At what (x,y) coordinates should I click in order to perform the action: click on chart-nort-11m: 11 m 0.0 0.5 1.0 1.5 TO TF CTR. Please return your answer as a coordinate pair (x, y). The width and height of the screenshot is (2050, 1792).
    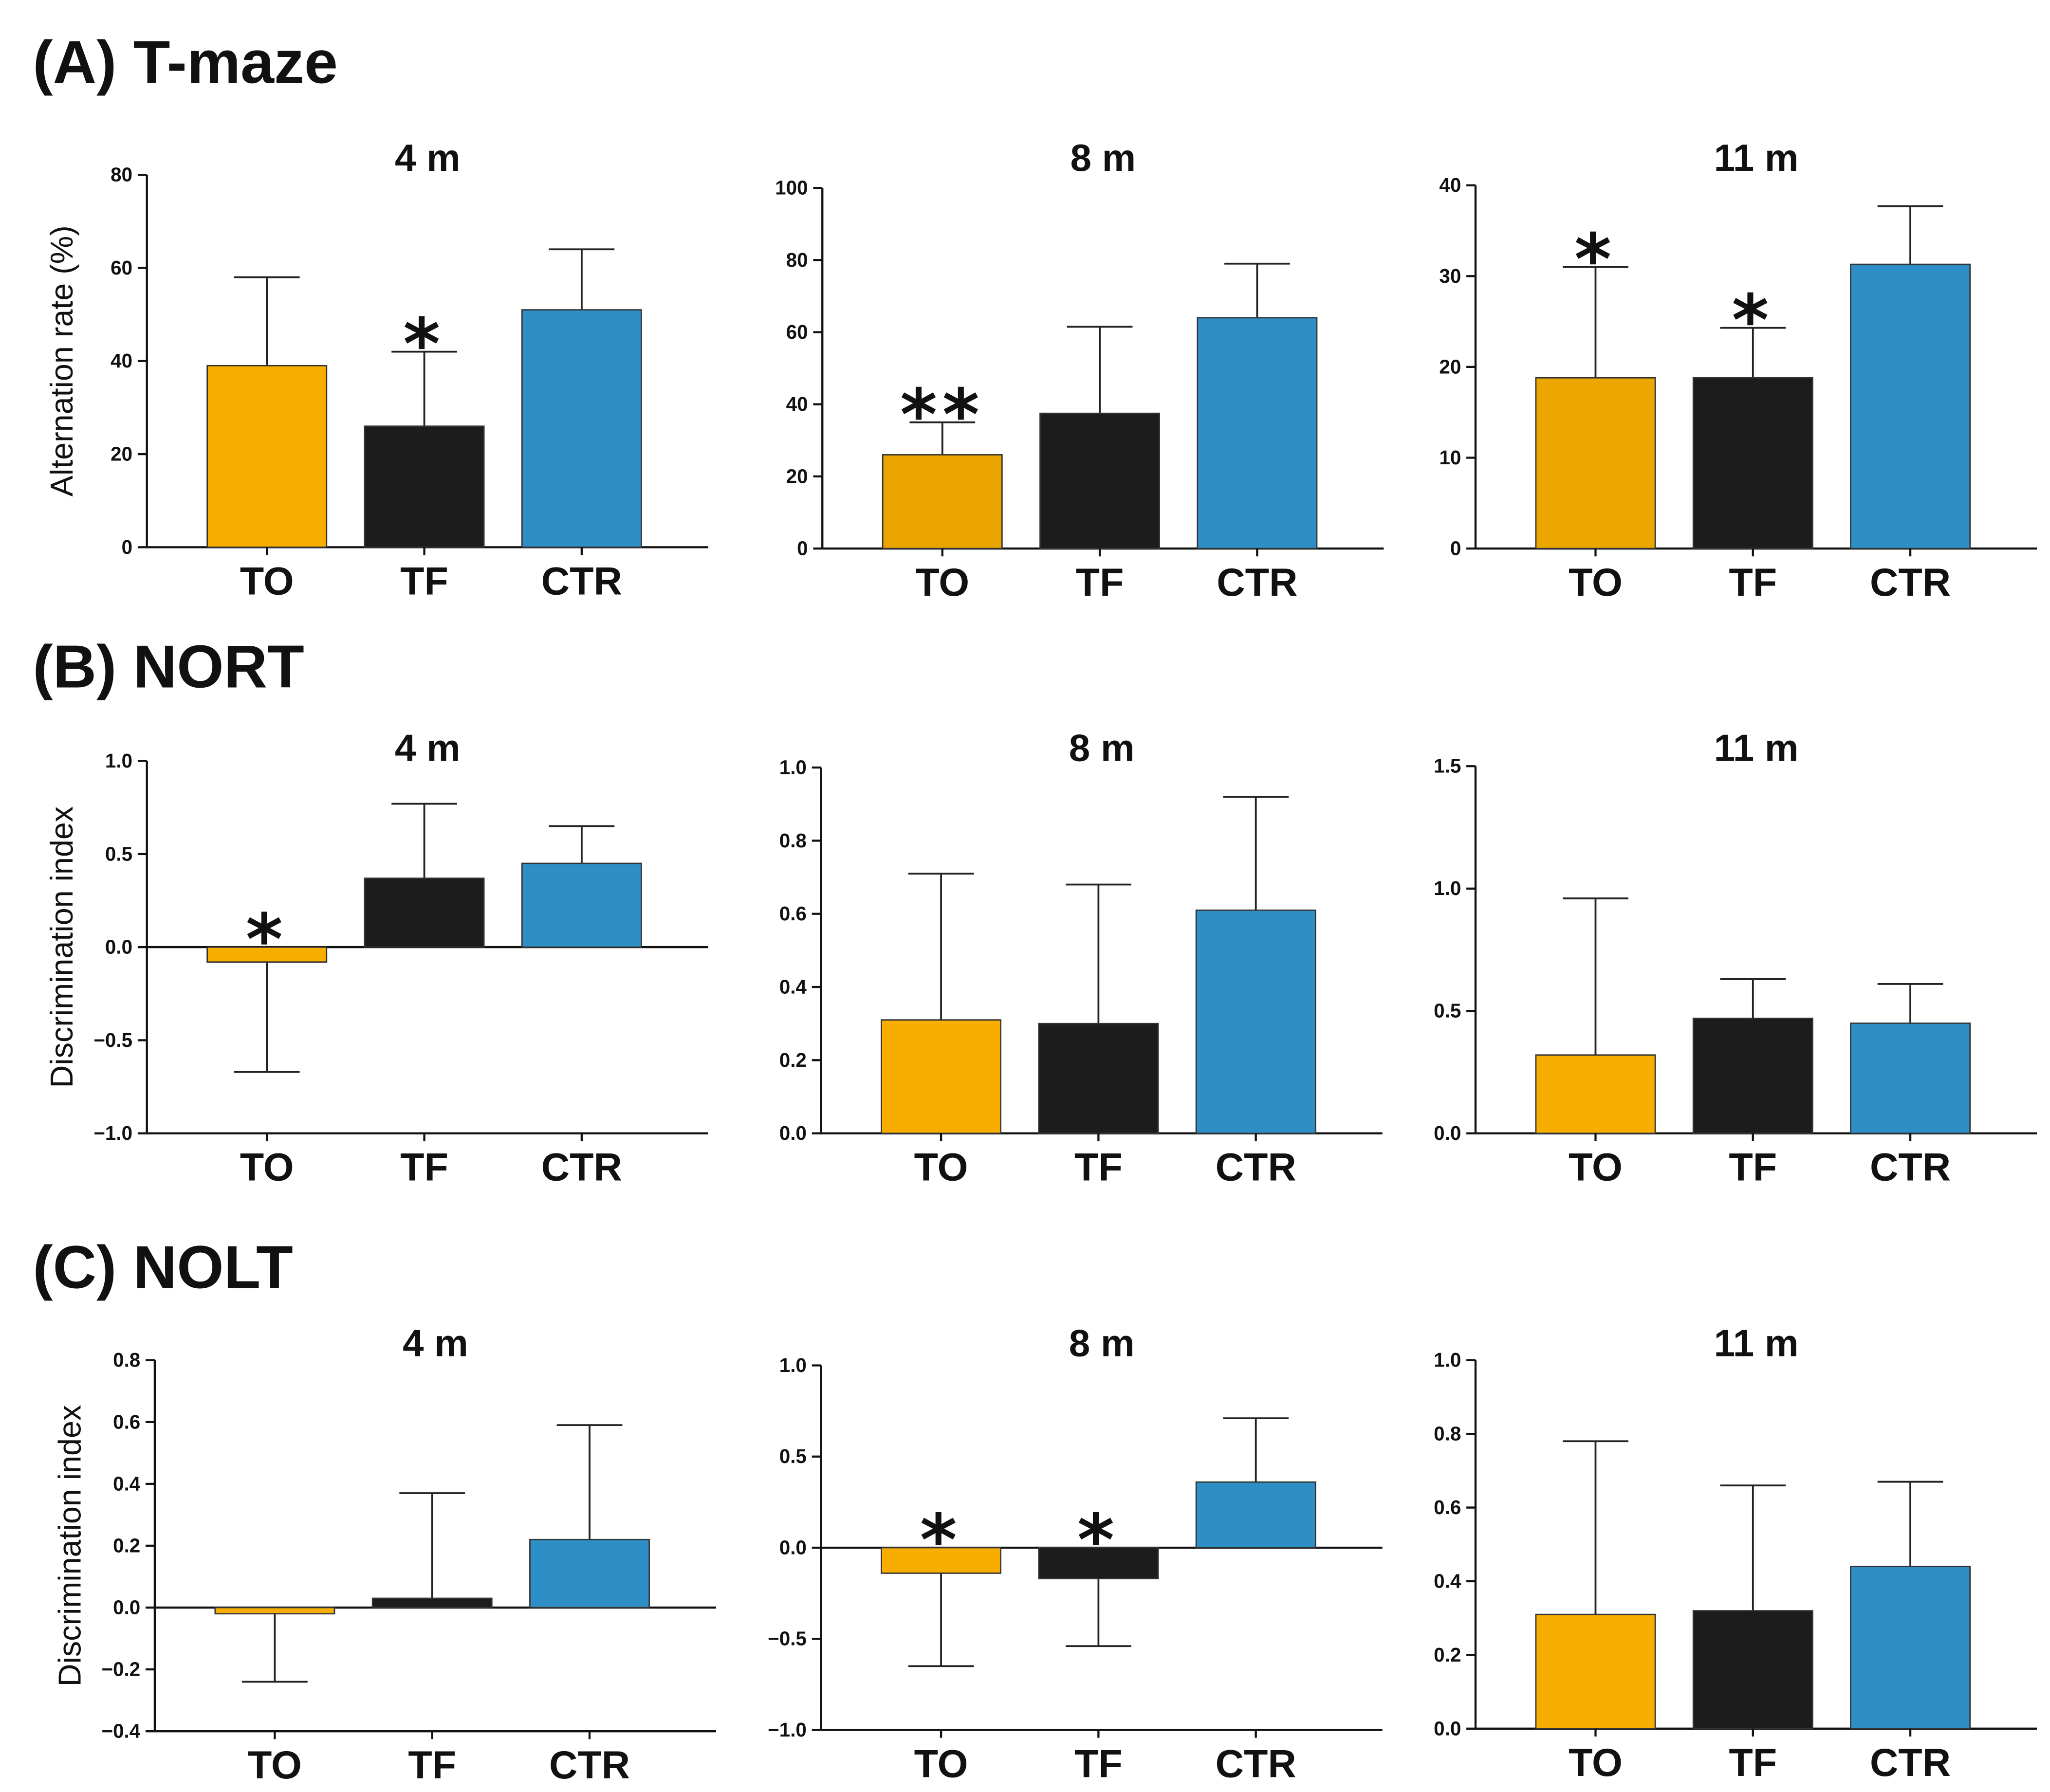
    Looking at the image, I should click on (1736, 957).